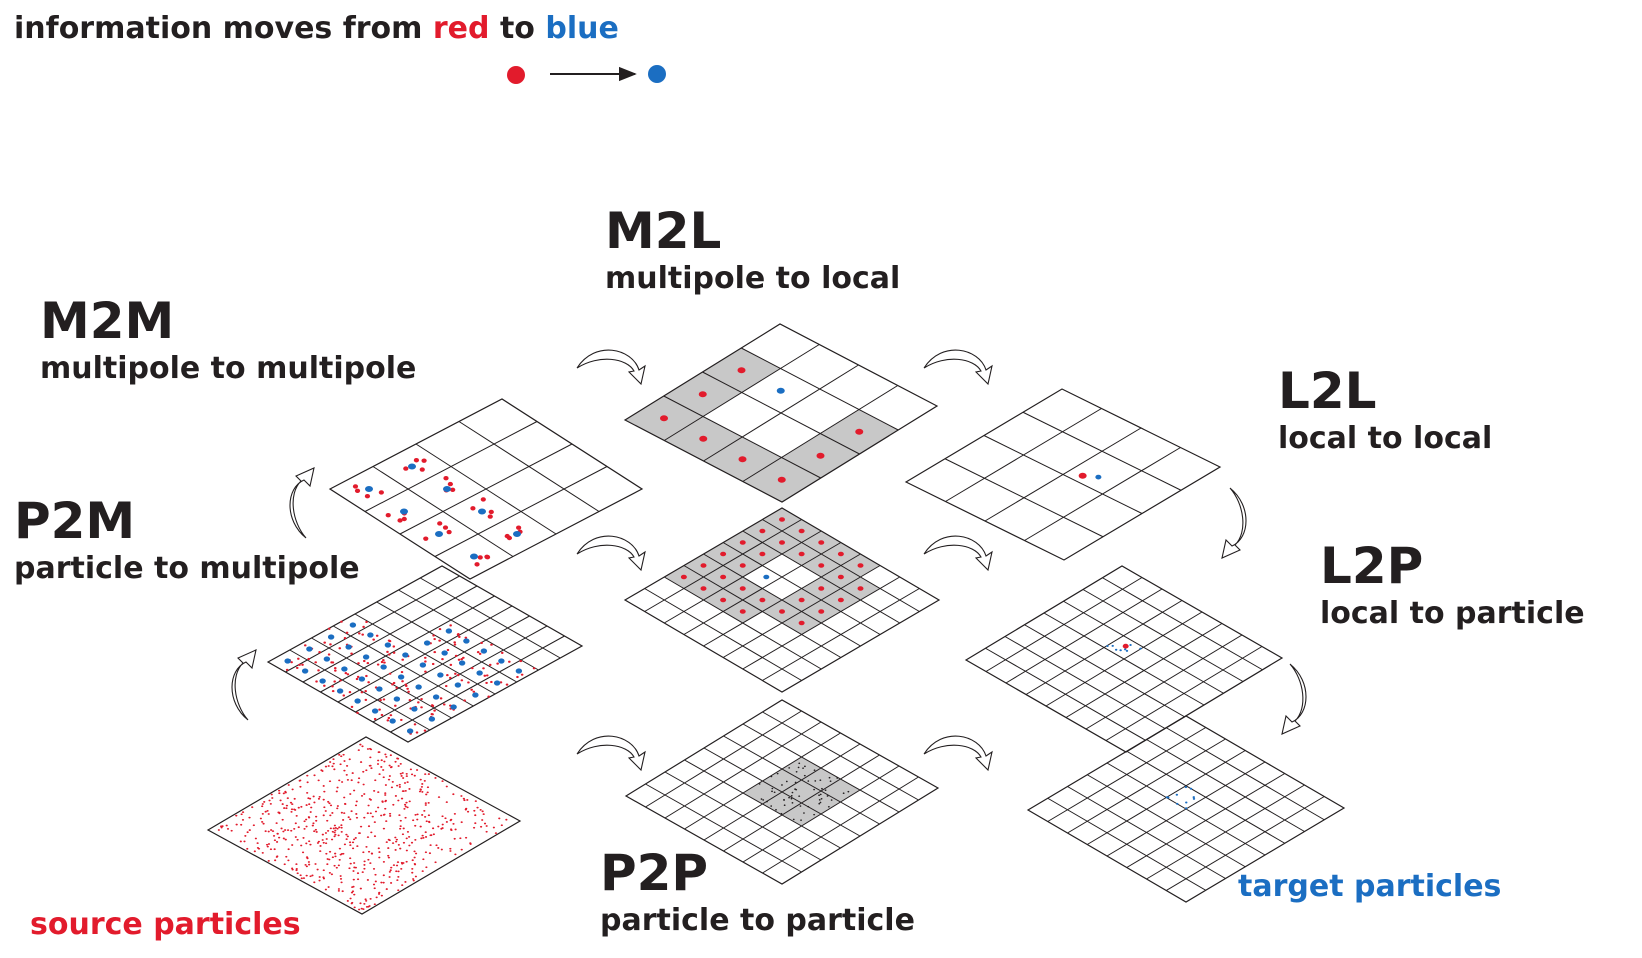 The image size is (1642, 958). I want to click on target-particle, so click(1186, 802).